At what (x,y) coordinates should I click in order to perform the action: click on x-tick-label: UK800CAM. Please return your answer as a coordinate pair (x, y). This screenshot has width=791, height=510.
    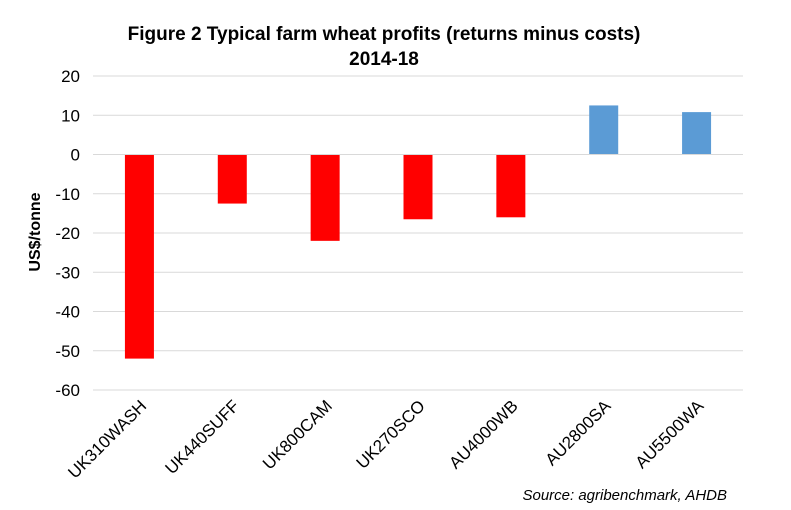
    Looking at the image, I should click on (297, 434).